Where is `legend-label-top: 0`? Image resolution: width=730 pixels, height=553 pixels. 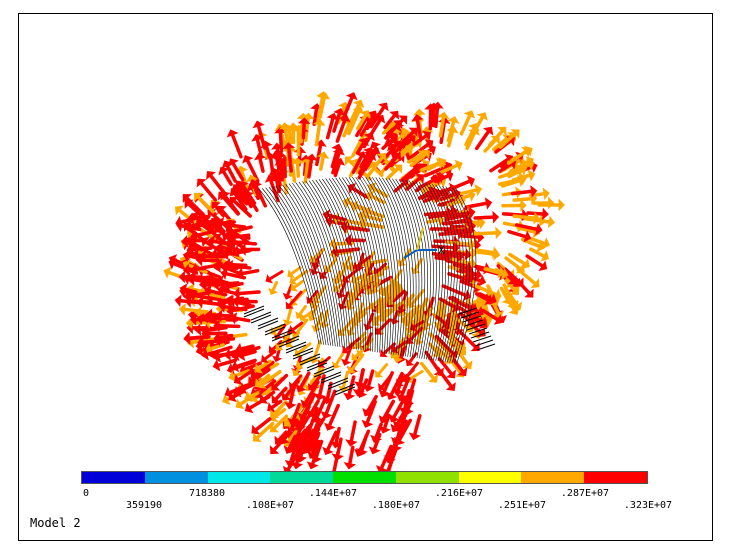
legend-label-top: 0 is located at coordinates (86, 493).